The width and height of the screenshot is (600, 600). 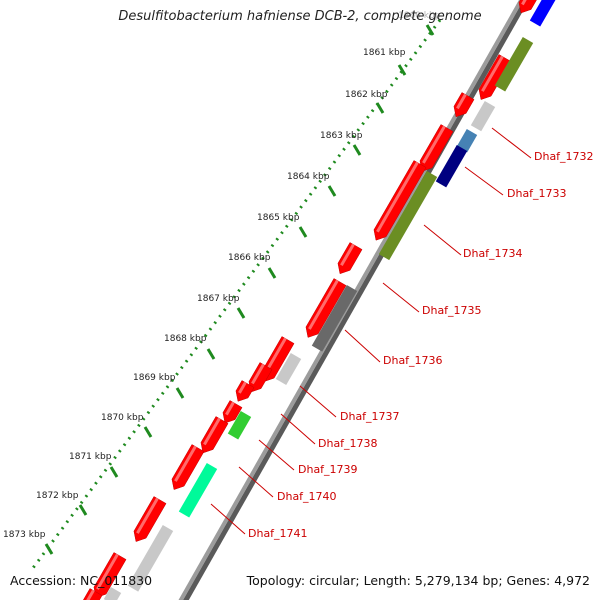 I want to click on gene-label: Dhaf_1733, so click(x=537, y=193).